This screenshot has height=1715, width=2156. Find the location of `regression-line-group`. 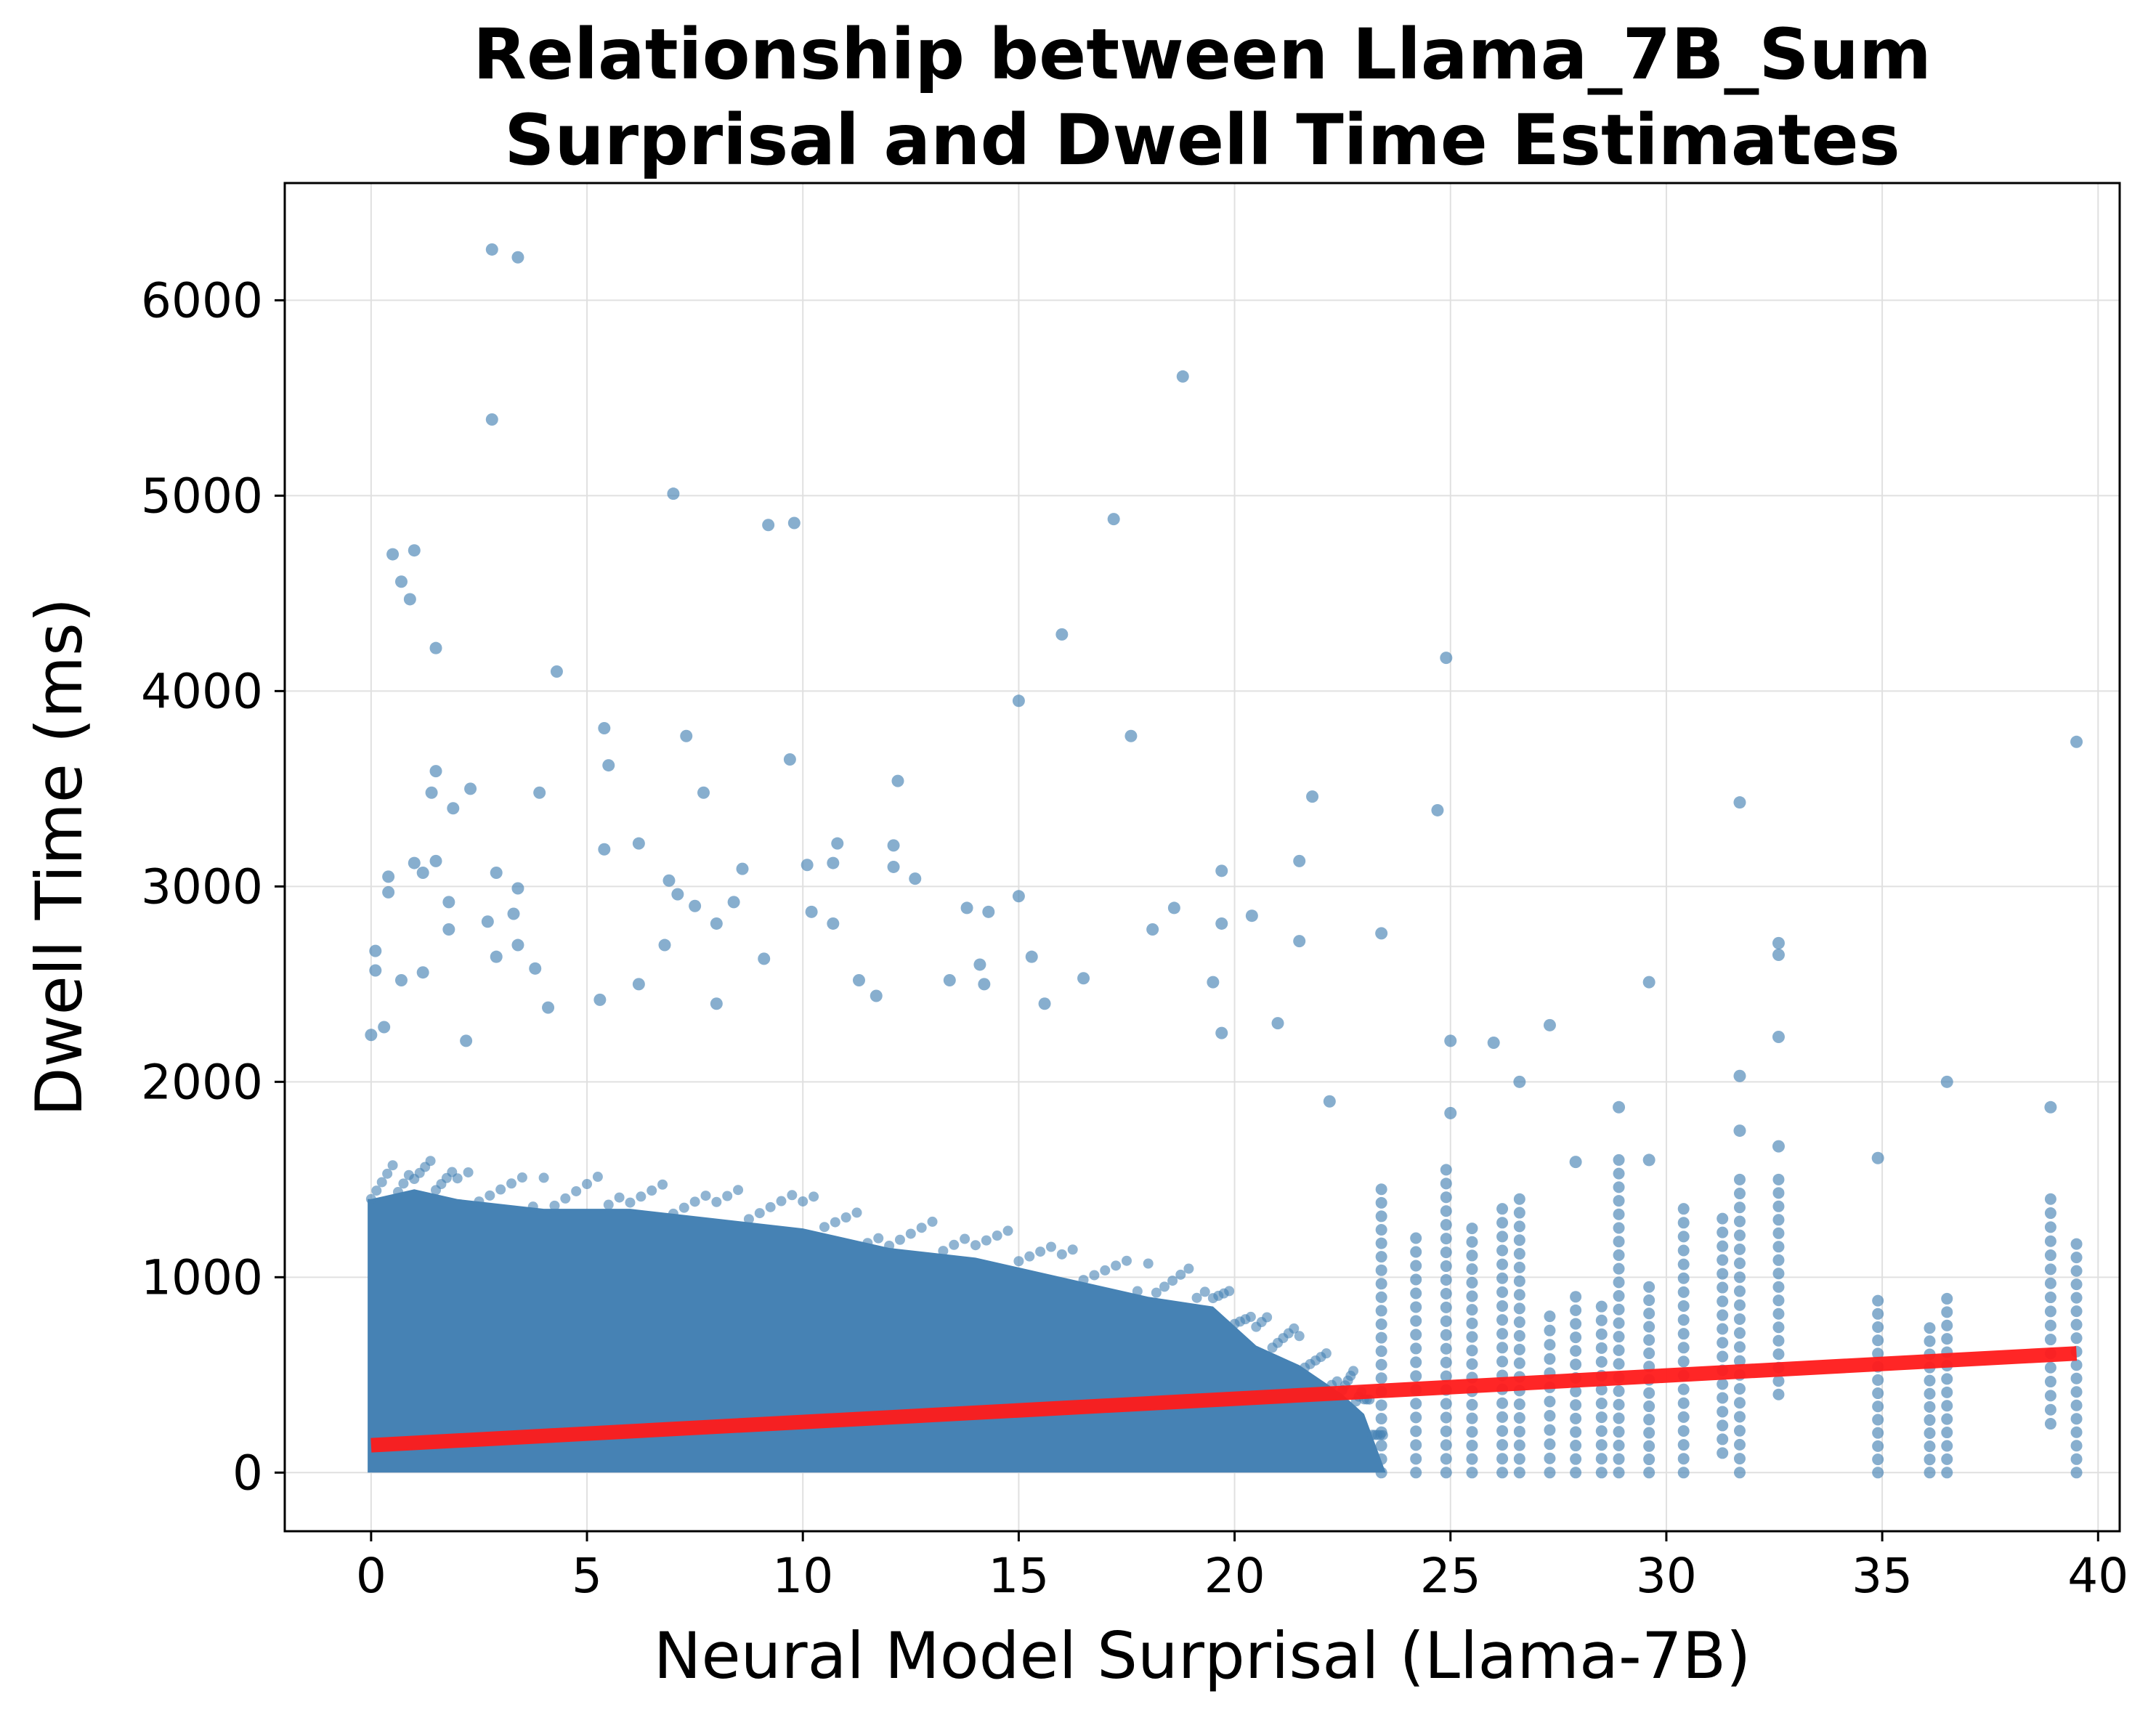

regression-line-group is located at coordinates (1224, 1399).